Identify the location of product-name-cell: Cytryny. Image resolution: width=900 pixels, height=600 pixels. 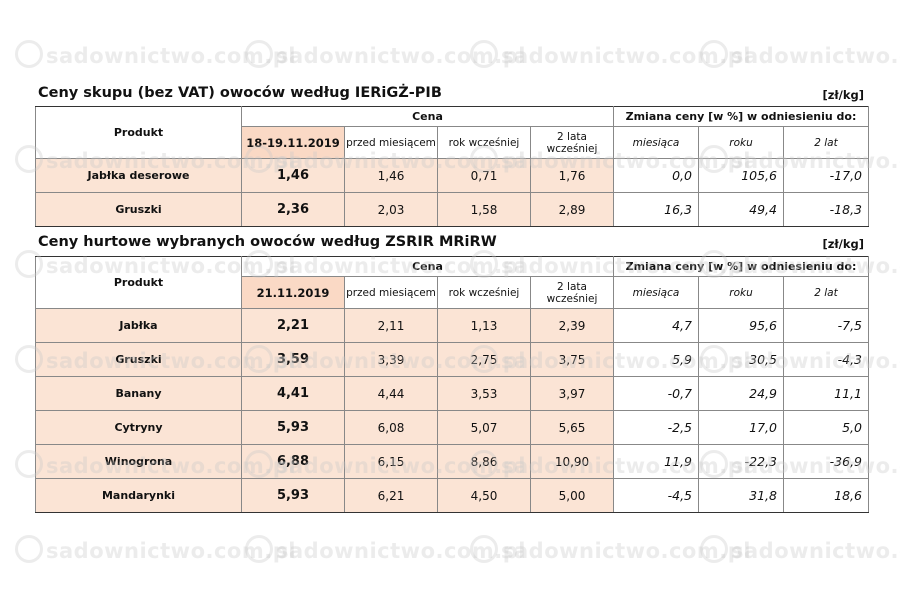
(138, 427).